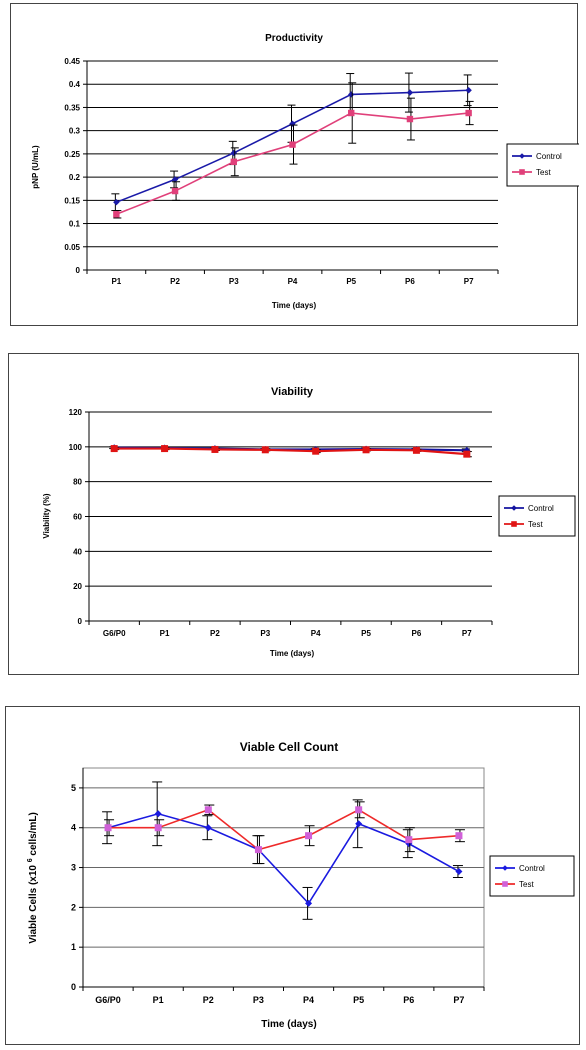 This screenshot has width=586, height=1050. I want to click on y-tick-label: 20, so click(77, 586).